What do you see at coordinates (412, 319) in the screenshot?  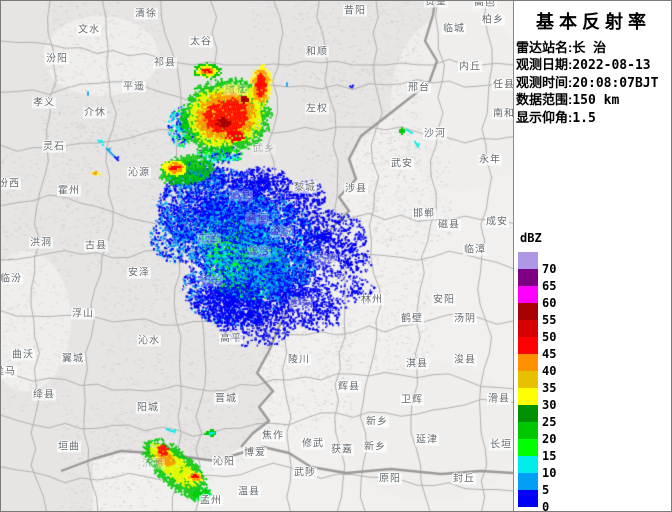 I see `map-label: 鹤壁` at bounding box center [412, 319].